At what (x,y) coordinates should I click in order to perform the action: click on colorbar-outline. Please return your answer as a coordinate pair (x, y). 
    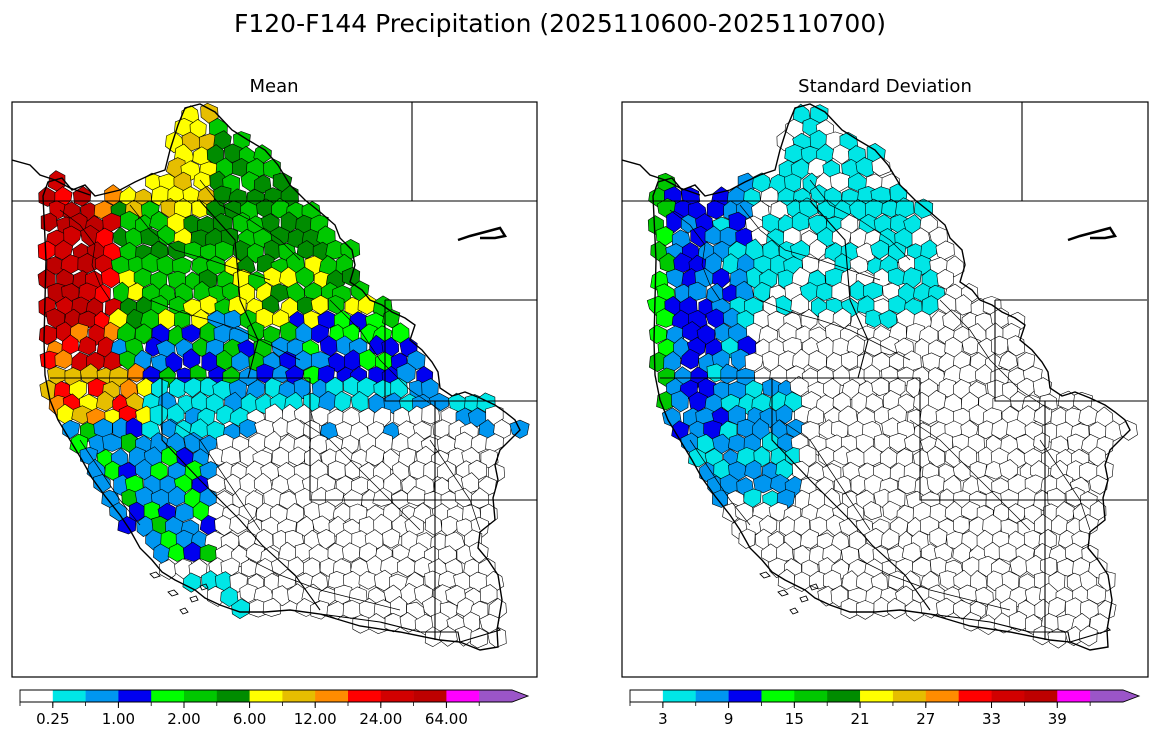
    Looking at the image, I should click on (885, 696).